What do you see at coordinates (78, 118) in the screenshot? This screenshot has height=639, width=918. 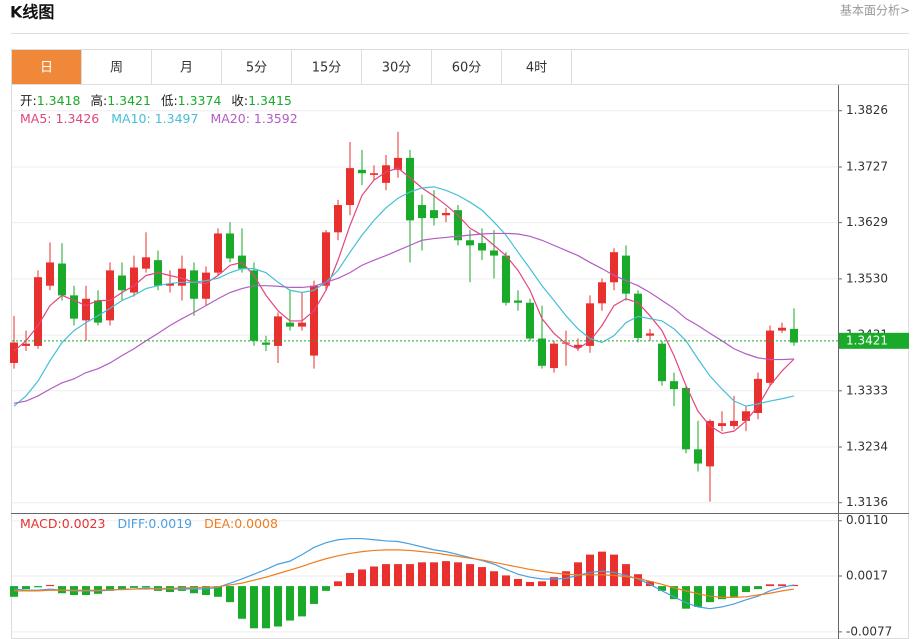 I see `legend-value: 1.3426` at bounding box center [78, 118].